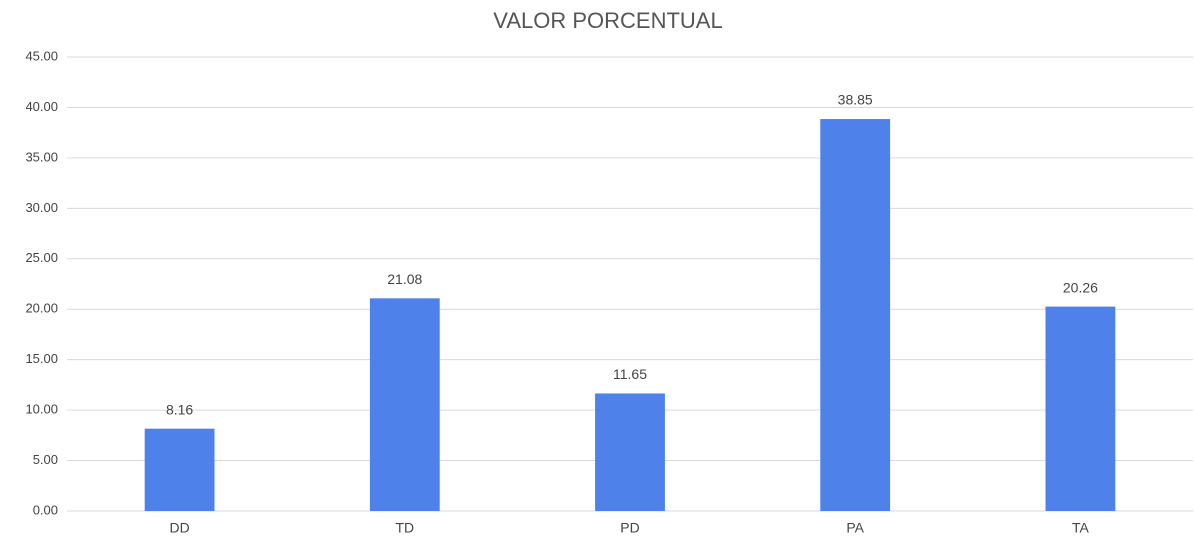 The width and height of the screenshot is (1194, 539). Describe the element at coordinates (41, 156) in the screenshot. I see `y-tick-label: 35.00` at that location.